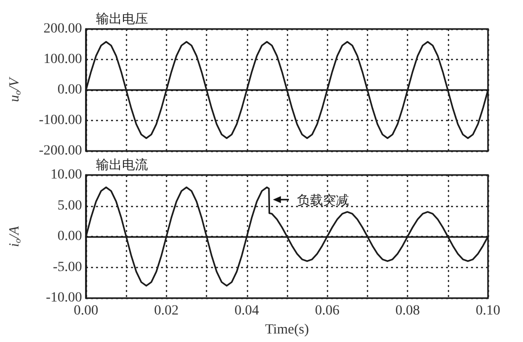  I want to click on x-tick-label: 0.08, so click(407, 311).